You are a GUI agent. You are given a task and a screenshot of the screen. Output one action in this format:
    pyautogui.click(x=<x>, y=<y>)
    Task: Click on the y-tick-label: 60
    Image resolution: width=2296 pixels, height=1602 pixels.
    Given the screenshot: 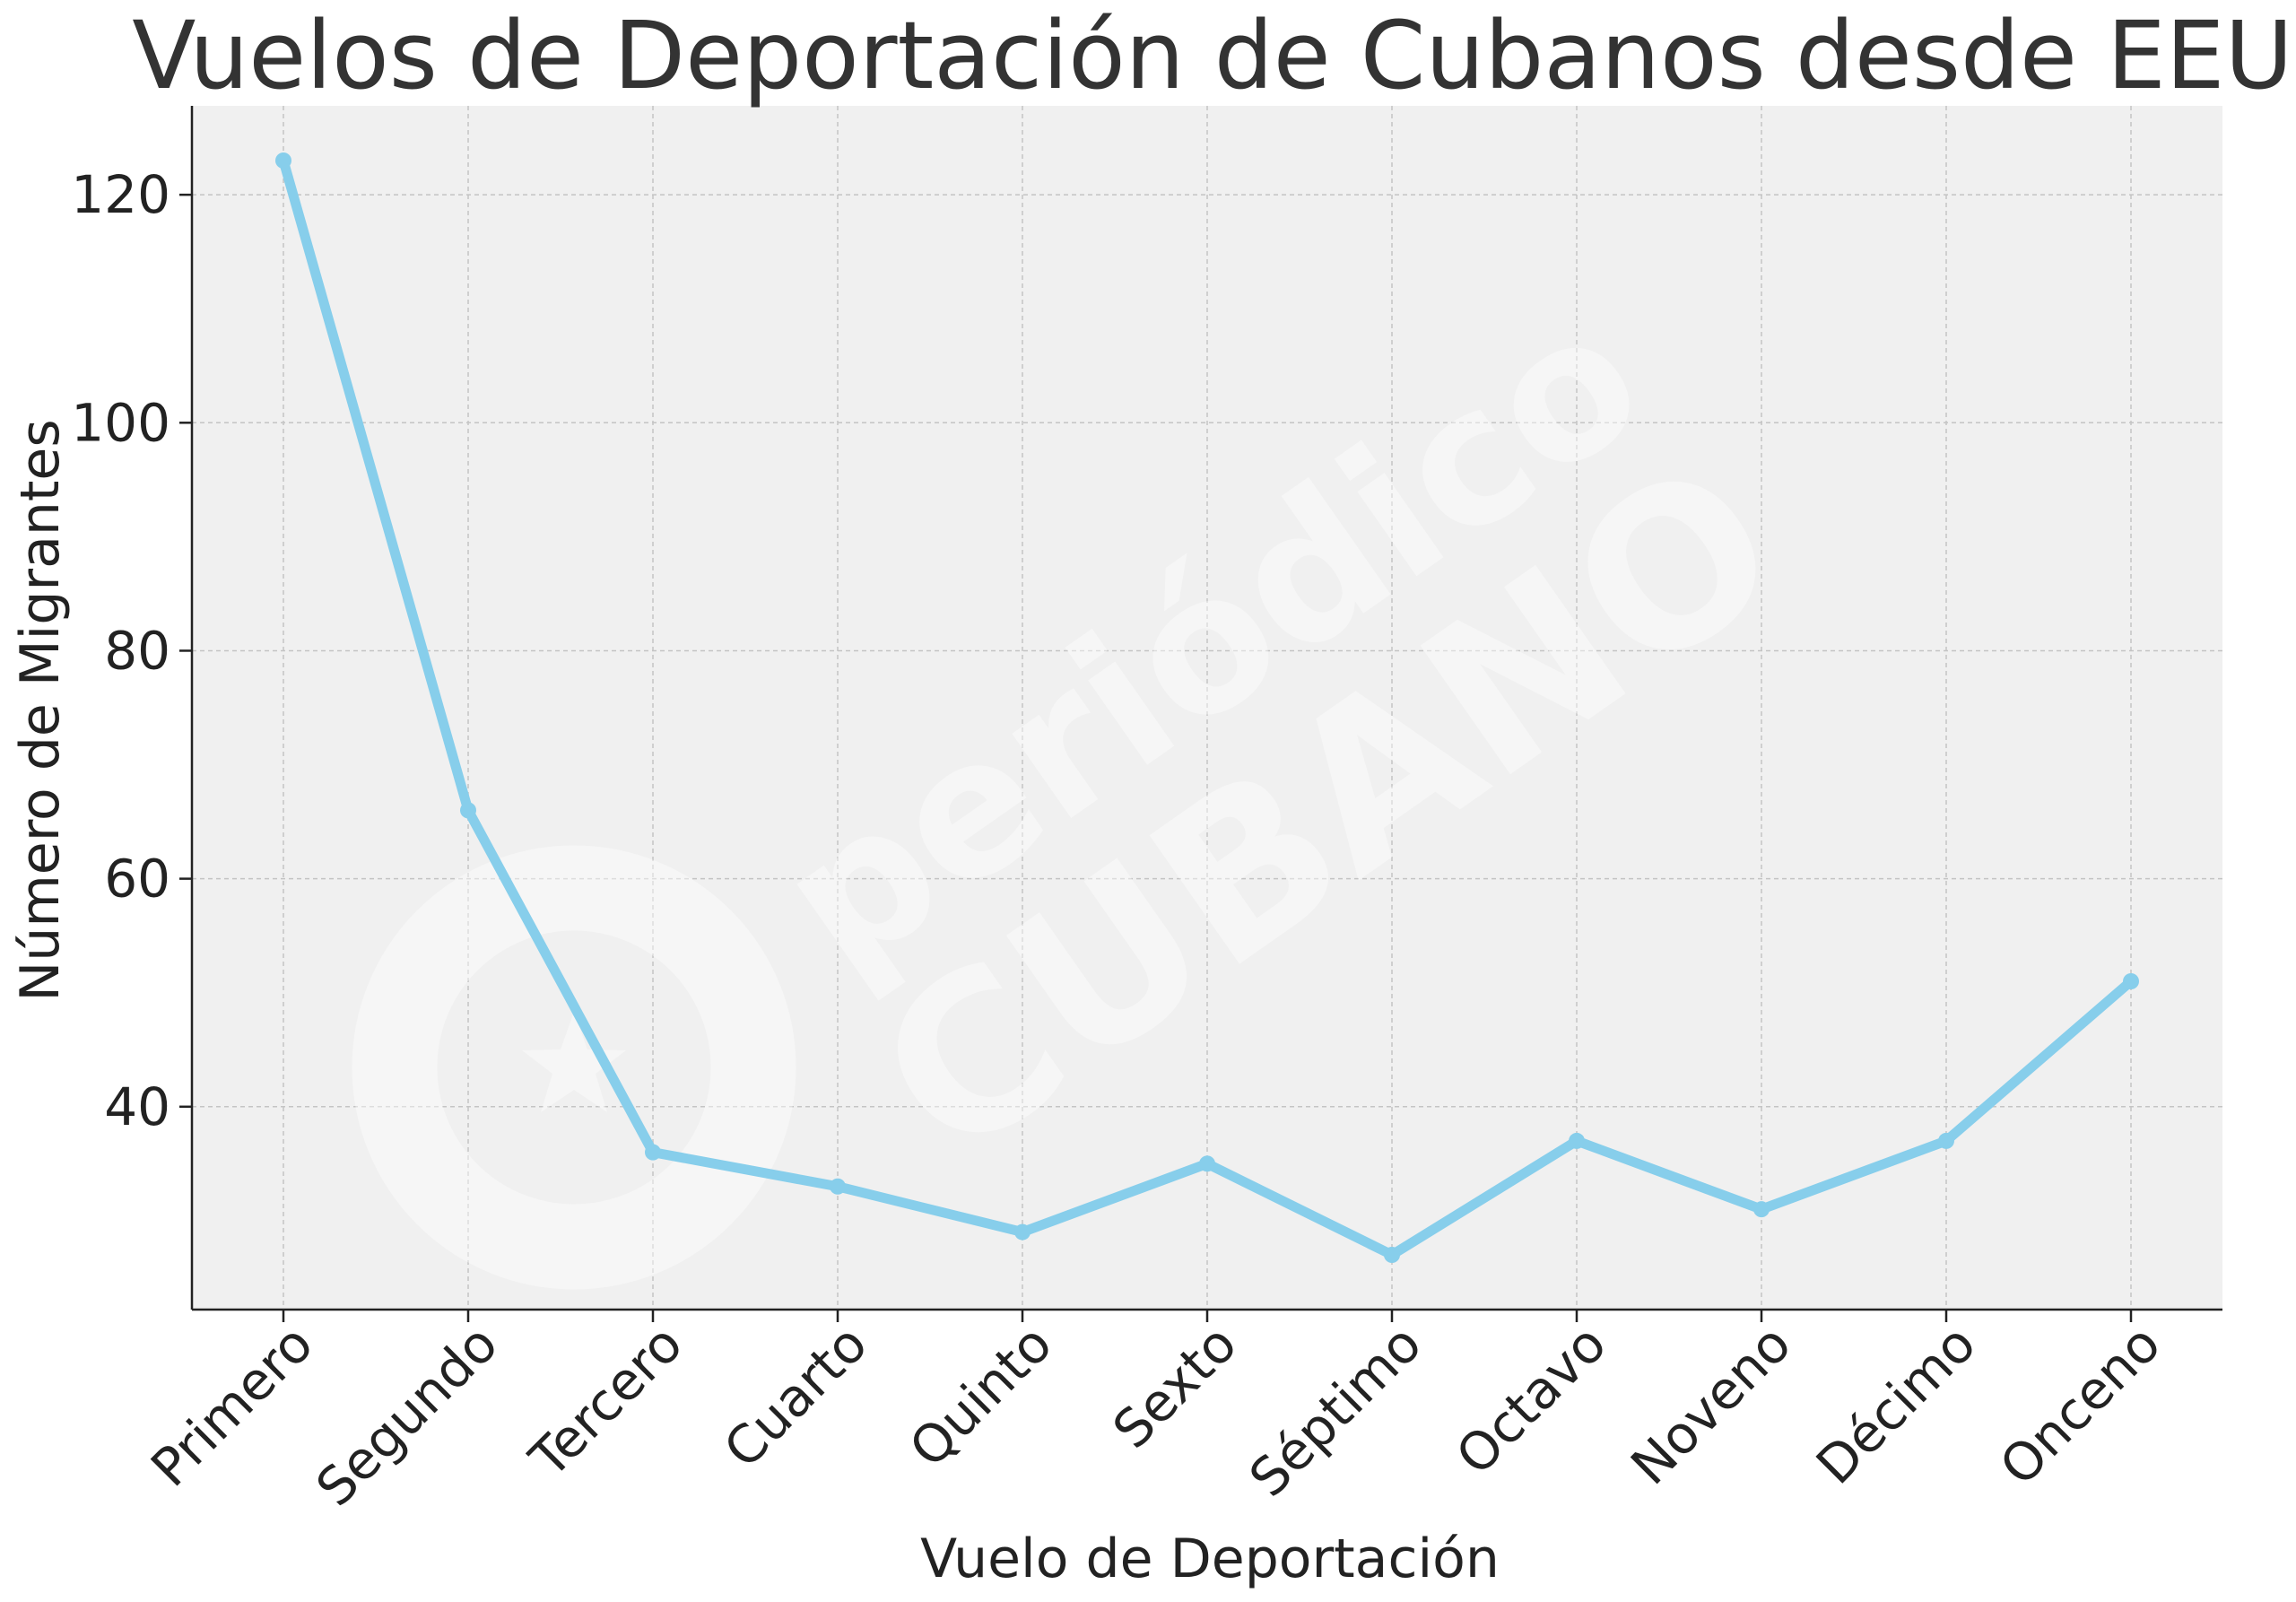 What is the action you would take?
    pyautogui.click(x=137, y=879)
    